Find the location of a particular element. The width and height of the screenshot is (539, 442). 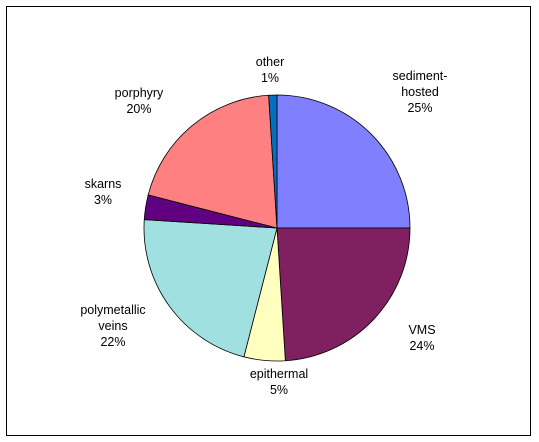

pie-slice-vms is located at coordinates (343, 294).